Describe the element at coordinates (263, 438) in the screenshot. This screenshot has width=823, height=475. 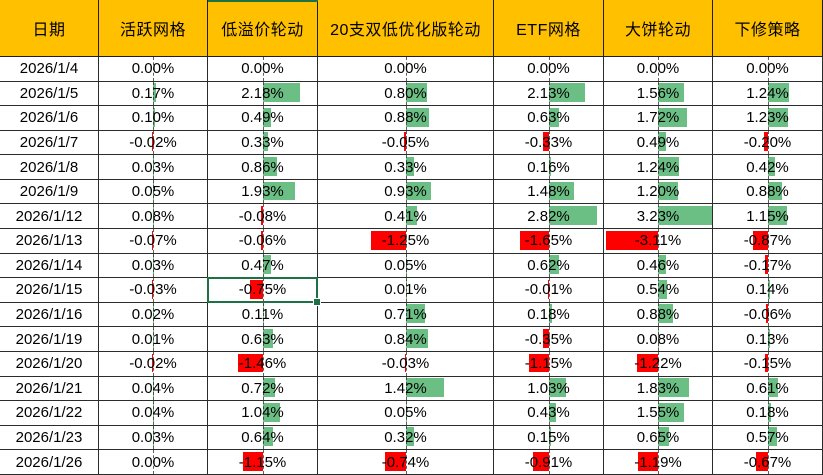
I see `value-cell: 0.64%` at that location.